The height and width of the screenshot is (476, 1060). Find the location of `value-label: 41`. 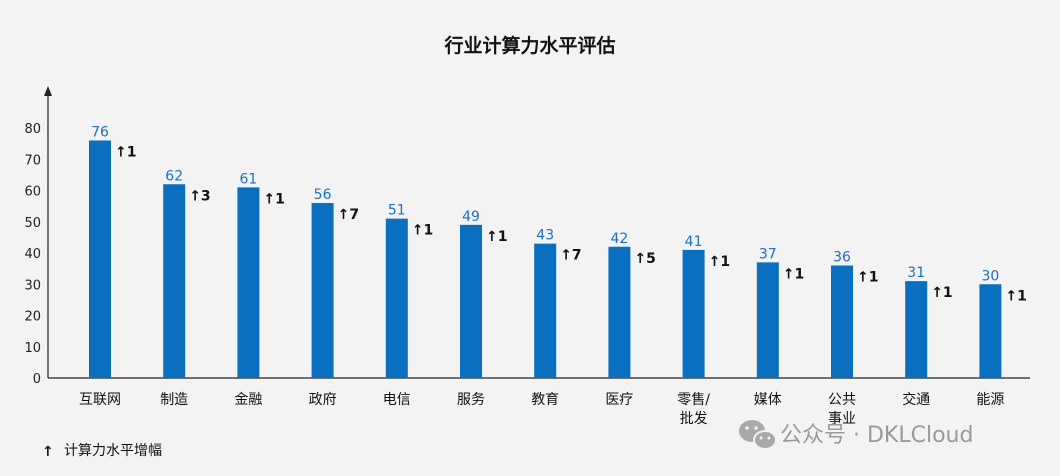

value-label: 41 is located at coordinates (694, 242).